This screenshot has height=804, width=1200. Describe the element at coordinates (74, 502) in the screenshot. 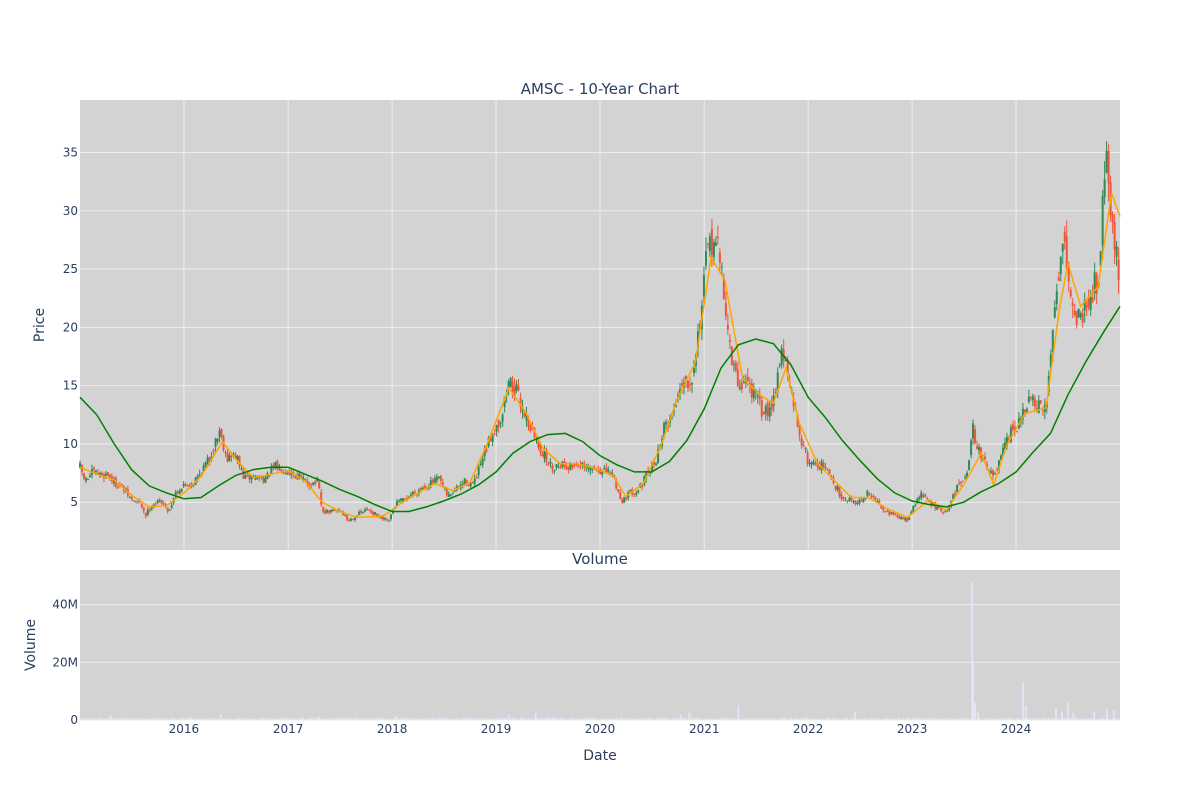

I see `price-y-tick: 5` at that location.